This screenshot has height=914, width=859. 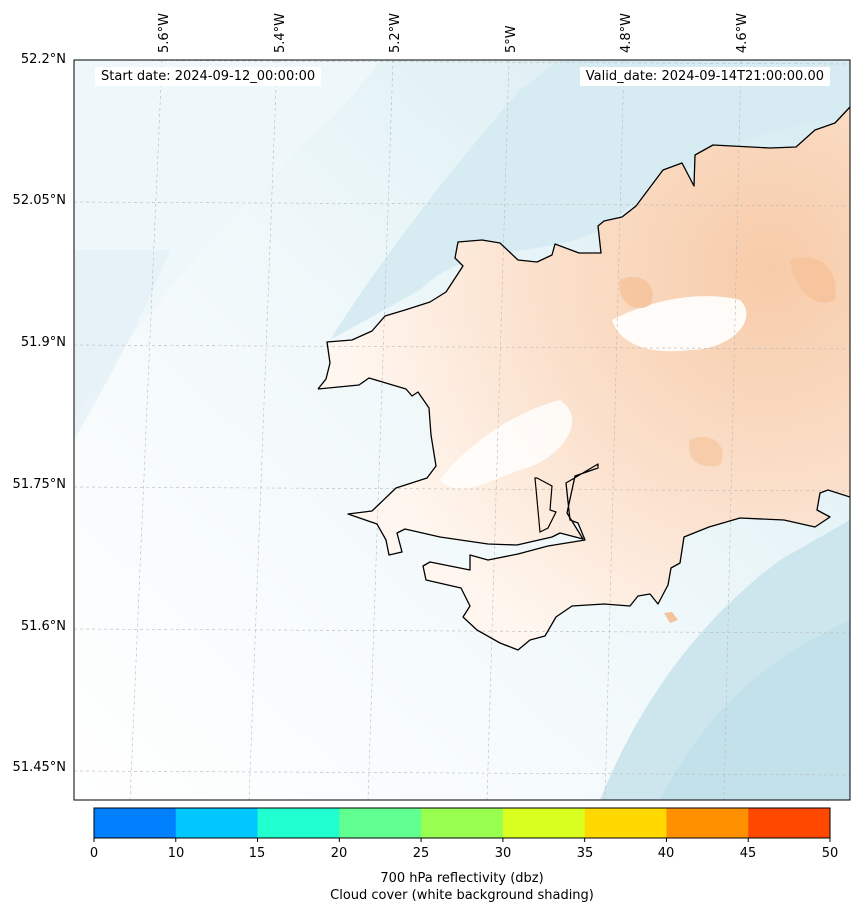 I want to click on colorbar-tick-label: 35, so click(x=585, y=853).